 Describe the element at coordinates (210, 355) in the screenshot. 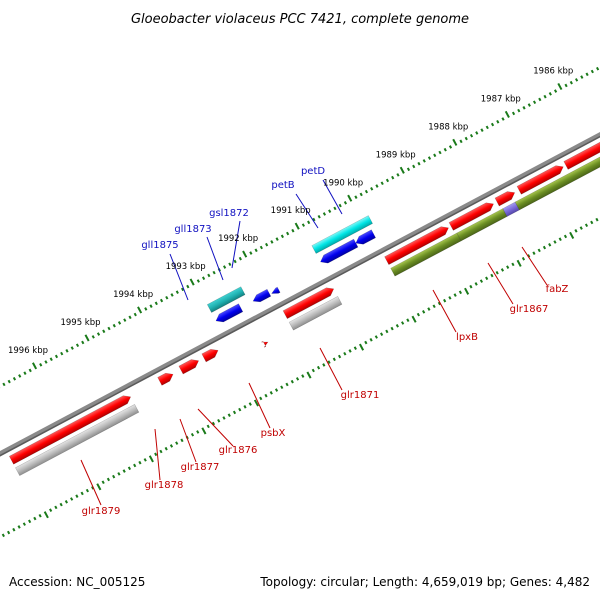

I see `gene-glr1876` at that location.